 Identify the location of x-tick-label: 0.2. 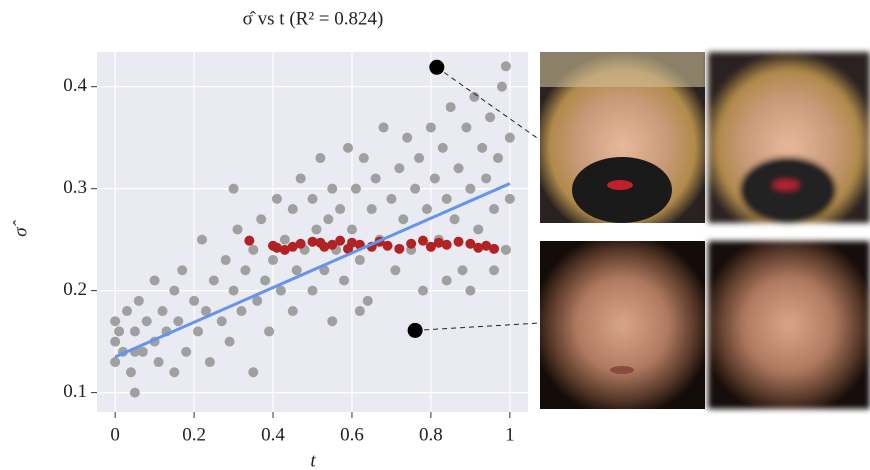
(194, 434).